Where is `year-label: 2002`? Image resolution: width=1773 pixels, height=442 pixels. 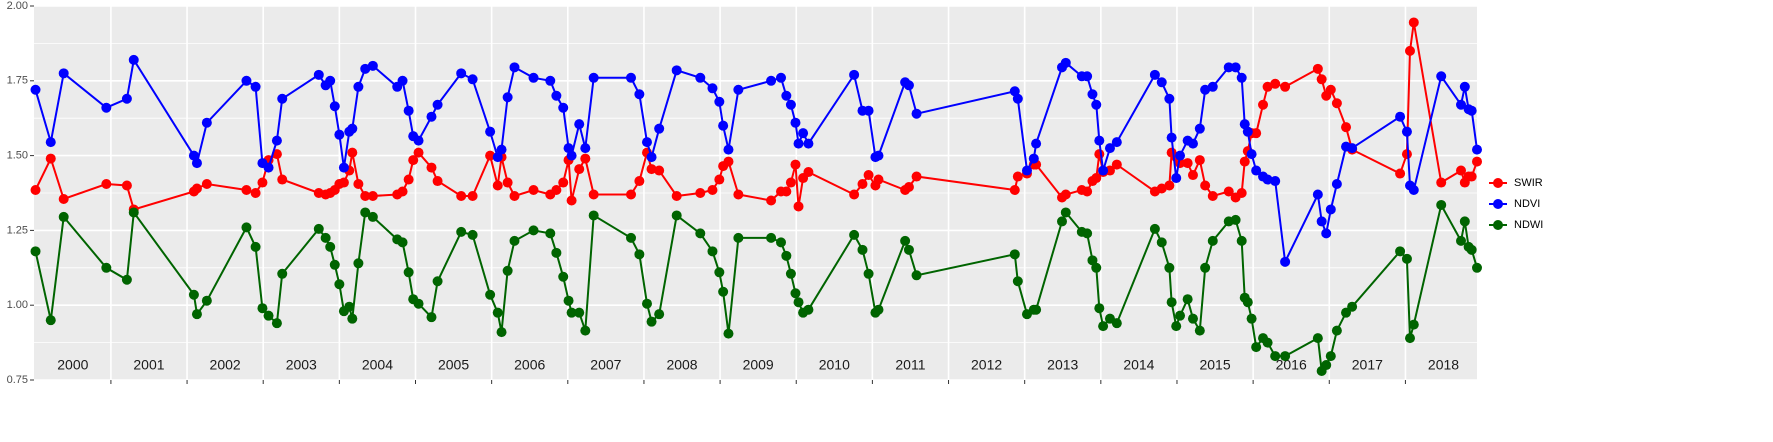 year-label: 2002 is located at coordinates (225, 365).